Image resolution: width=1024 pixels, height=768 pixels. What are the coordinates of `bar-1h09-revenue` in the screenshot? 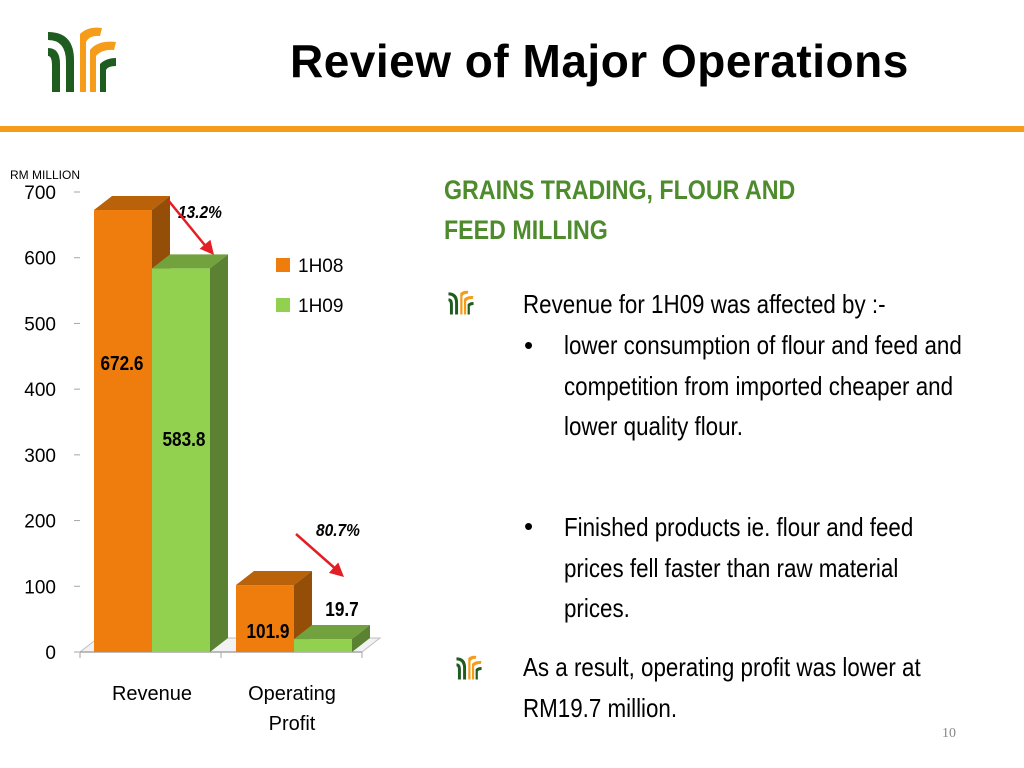 It's located at (190, 453).